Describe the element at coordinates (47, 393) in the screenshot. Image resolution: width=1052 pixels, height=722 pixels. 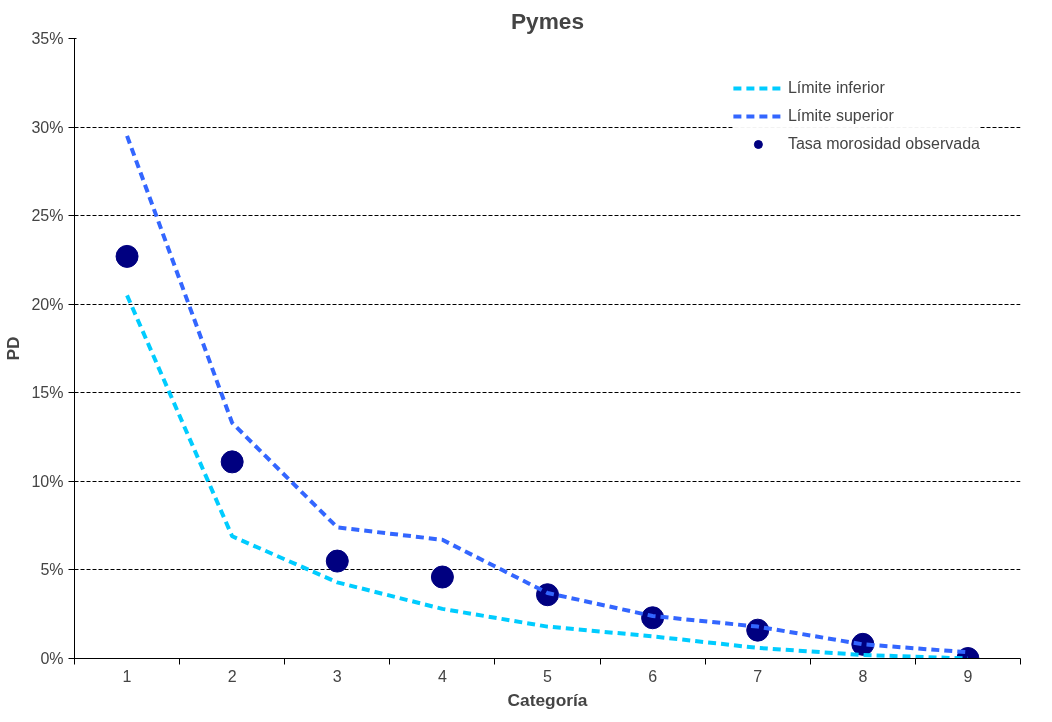
I see `y-tick-label: 15%` at that location.